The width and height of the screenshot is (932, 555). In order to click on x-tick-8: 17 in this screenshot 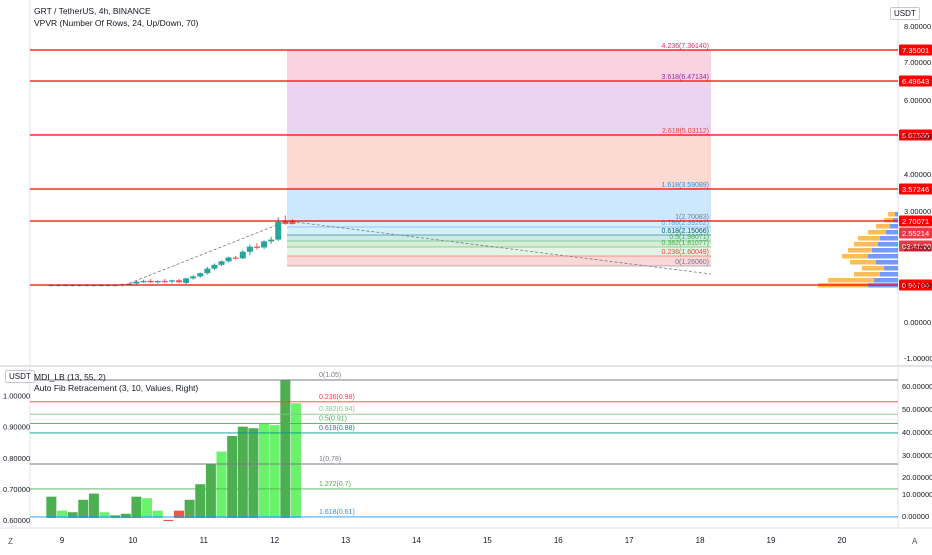, I will do `click(629, 540)`.